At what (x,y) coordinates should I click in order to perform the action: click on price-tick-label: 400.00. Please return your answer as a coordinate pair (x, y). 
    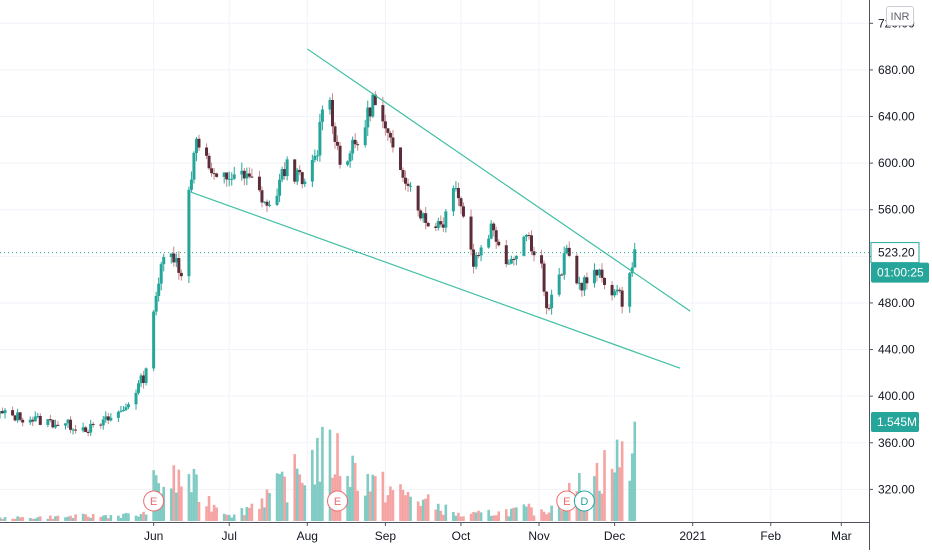
    Looking at the image, I should click on (896, 396).